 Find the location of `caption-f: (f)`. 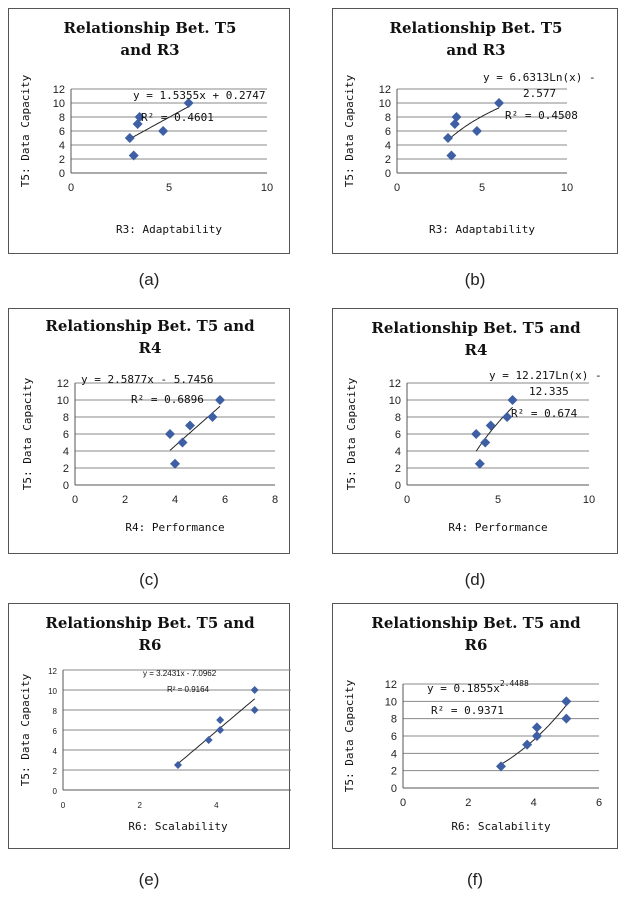

caption-f: (f) is located at coordinates (475, 879).